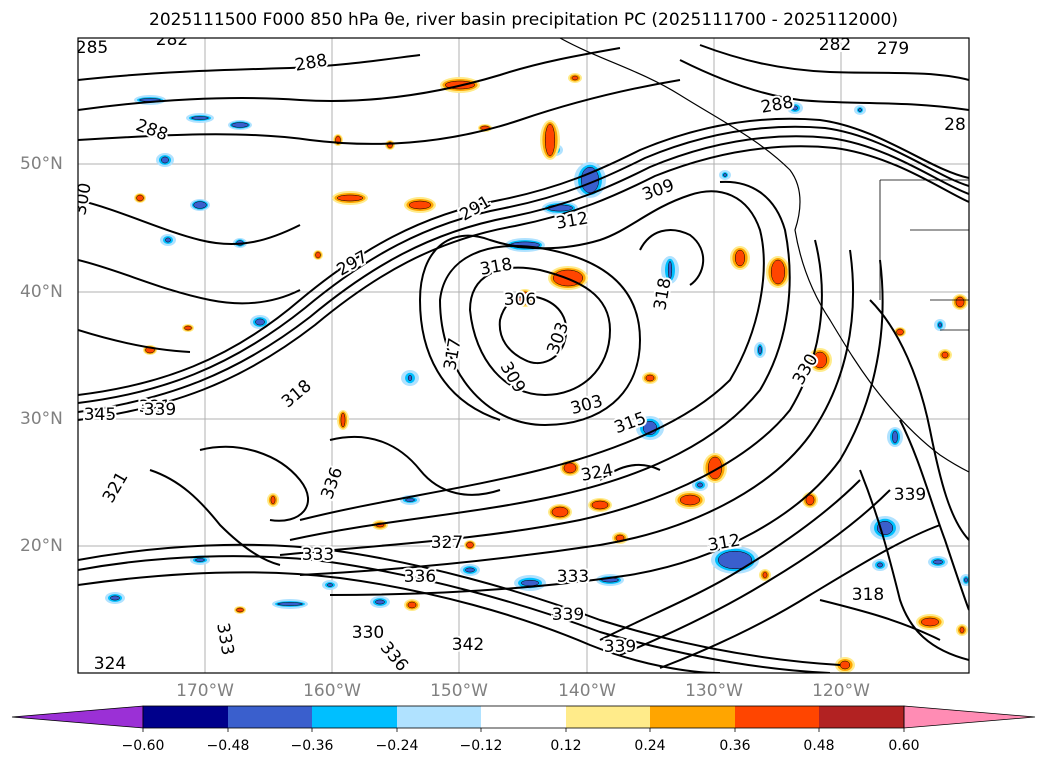 The height and width of the screenshot is (767, 1047). Describe the element at coordinates (969, 717) in the screenshot. I see `colorbar-extend-high` at that location.